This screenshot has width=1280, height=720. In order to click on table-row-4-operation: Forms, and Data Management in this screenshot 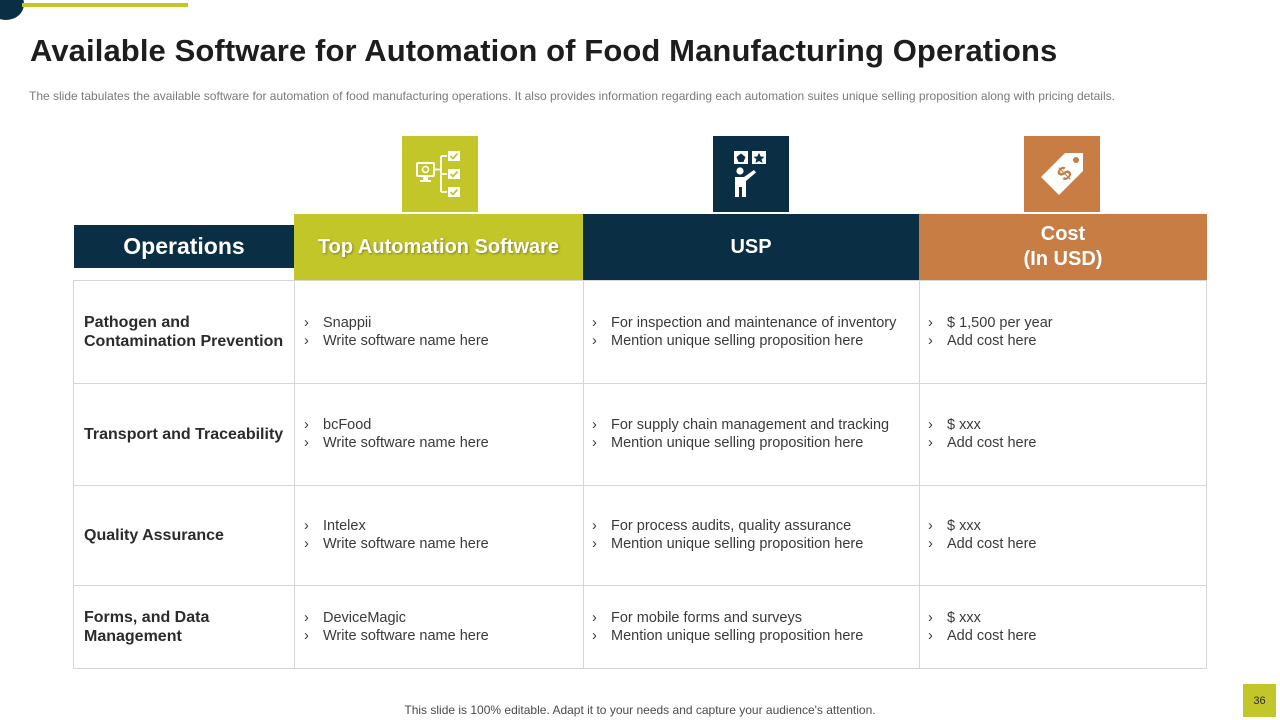, I will do `click(186, 627)`.